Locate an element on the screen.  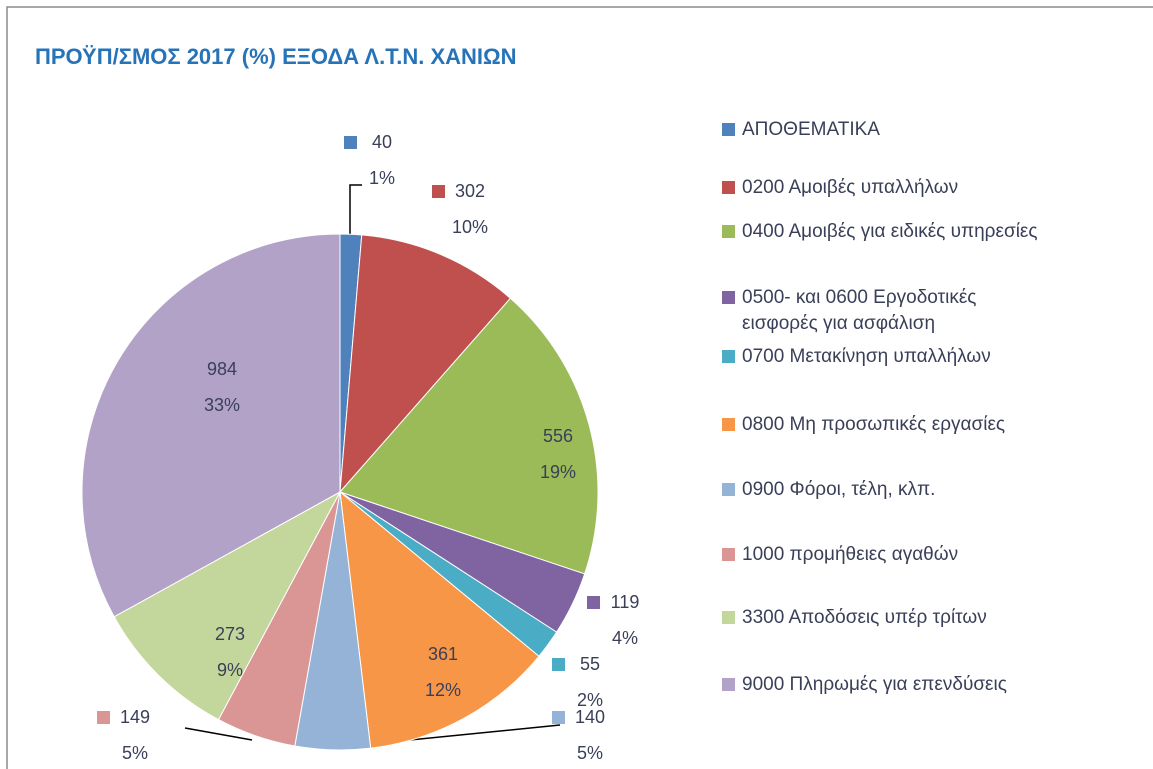
percent-label: 33% is located at coordinates (222, 405).